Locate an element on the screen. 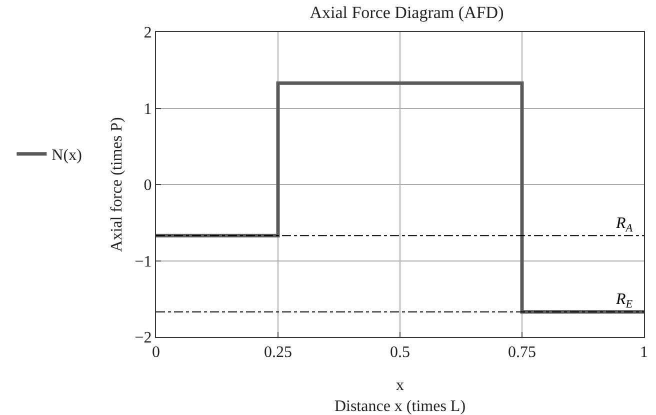 Image resolution: width=656 pixels, height=415 pixels. x-tick-label: 1 is located at coordinates (644, 353).